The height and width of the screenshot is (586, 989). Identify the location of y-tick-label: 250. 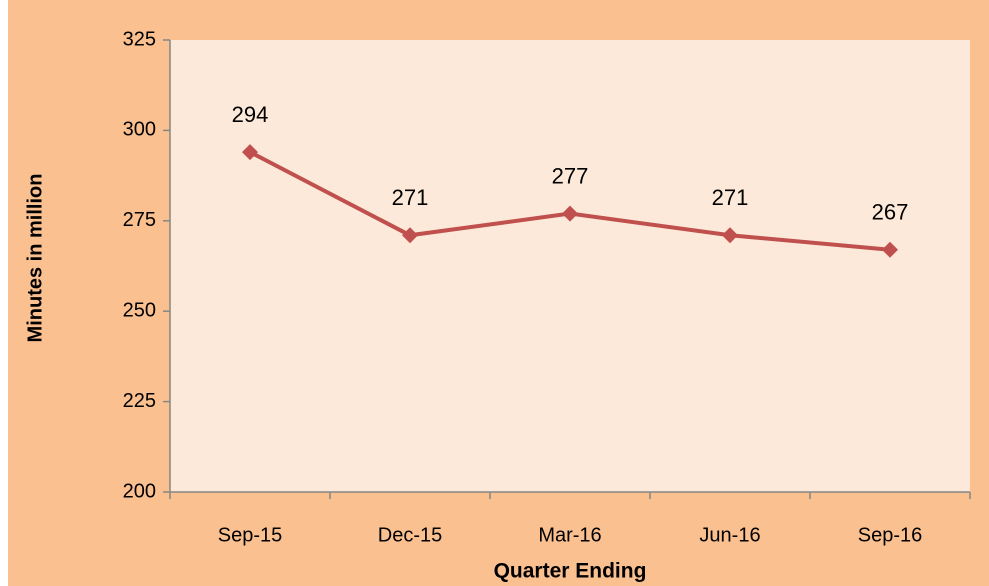
(139, 310).